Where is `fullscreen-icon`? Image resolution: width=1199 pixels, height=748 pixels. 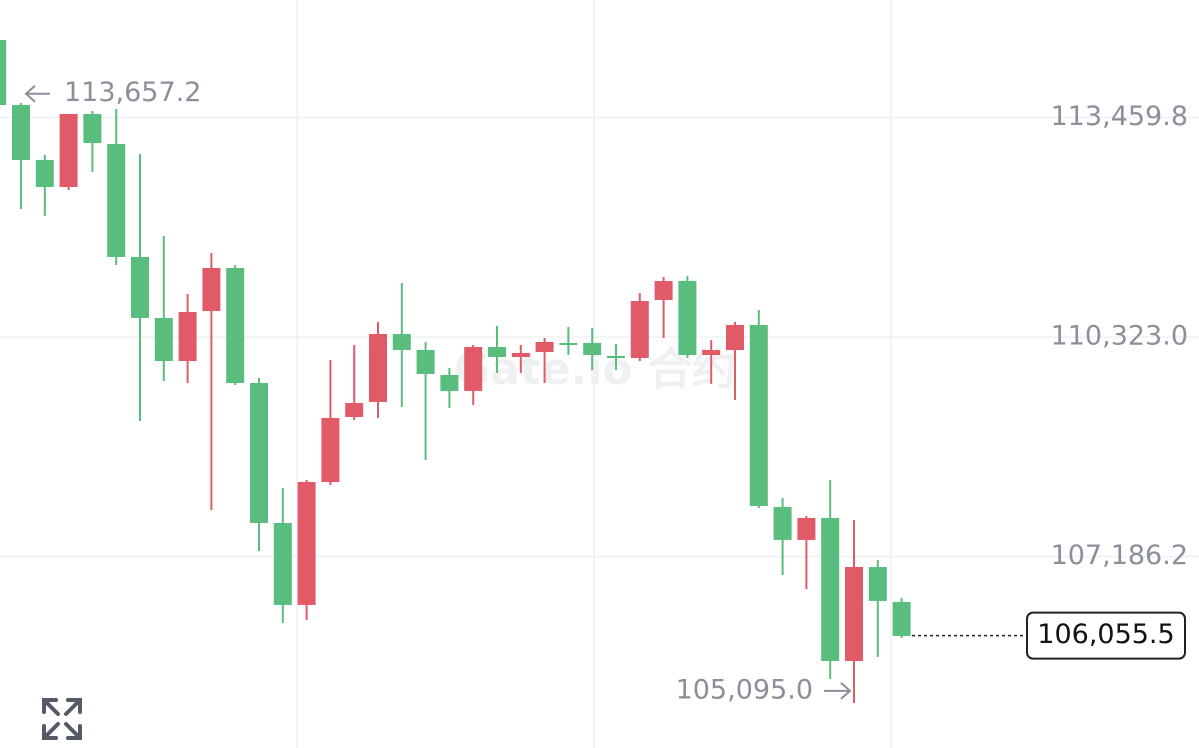
fullscreen-icon is located at coordinates (62, 719).